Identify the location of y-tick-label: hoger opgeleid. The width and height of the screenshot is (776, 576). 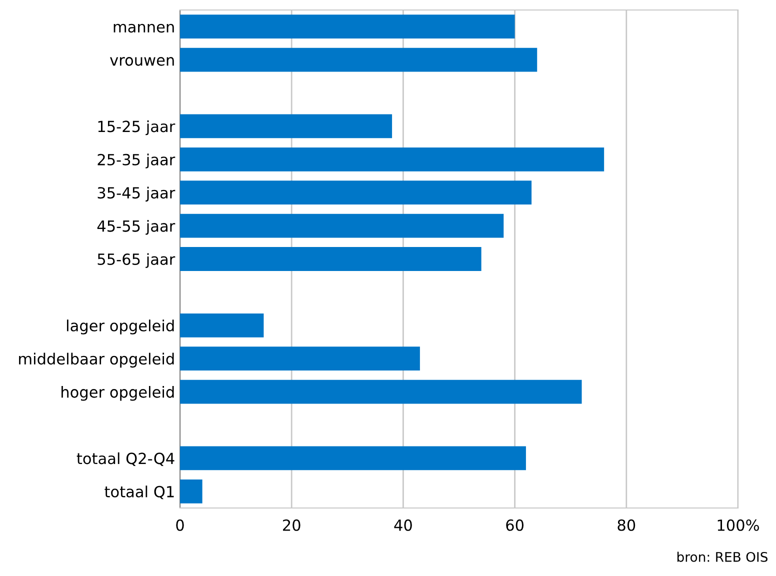
(118, 393).